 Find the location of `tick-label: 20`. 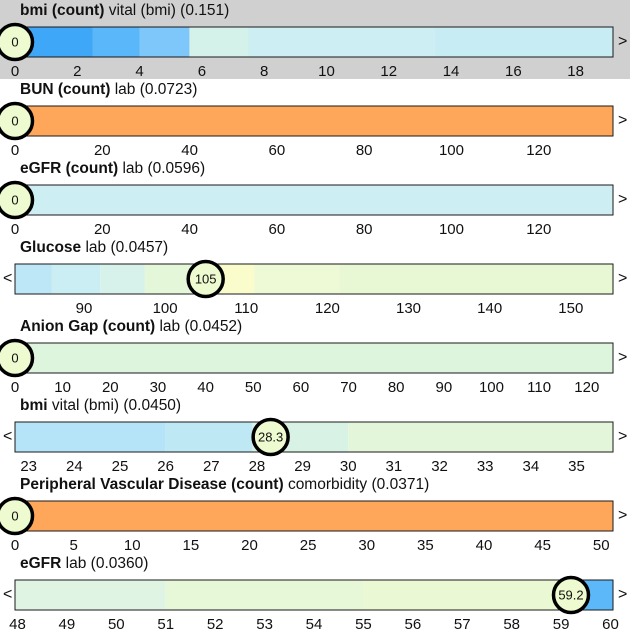

tick-label: 20 is located at coordinates (102, 150).